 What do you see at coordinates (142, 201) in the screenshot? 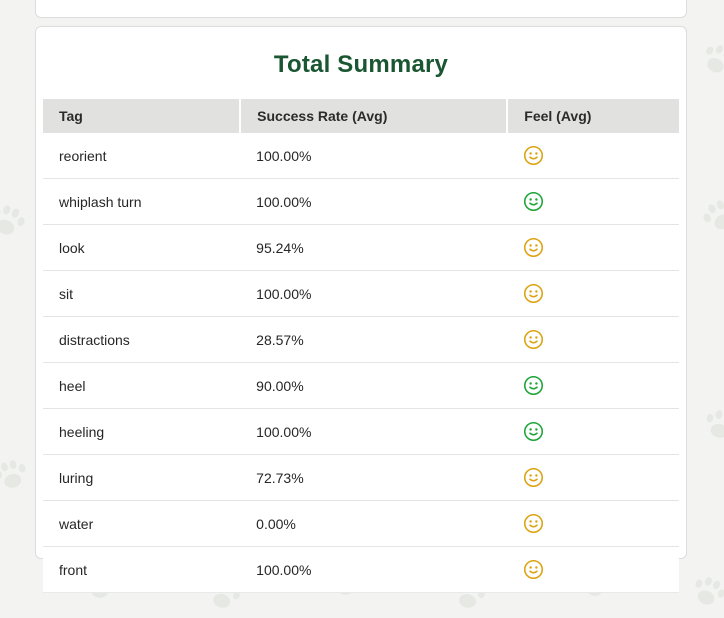
I see `tag-cell: whiplash turn` at bounding box center [142, 201].